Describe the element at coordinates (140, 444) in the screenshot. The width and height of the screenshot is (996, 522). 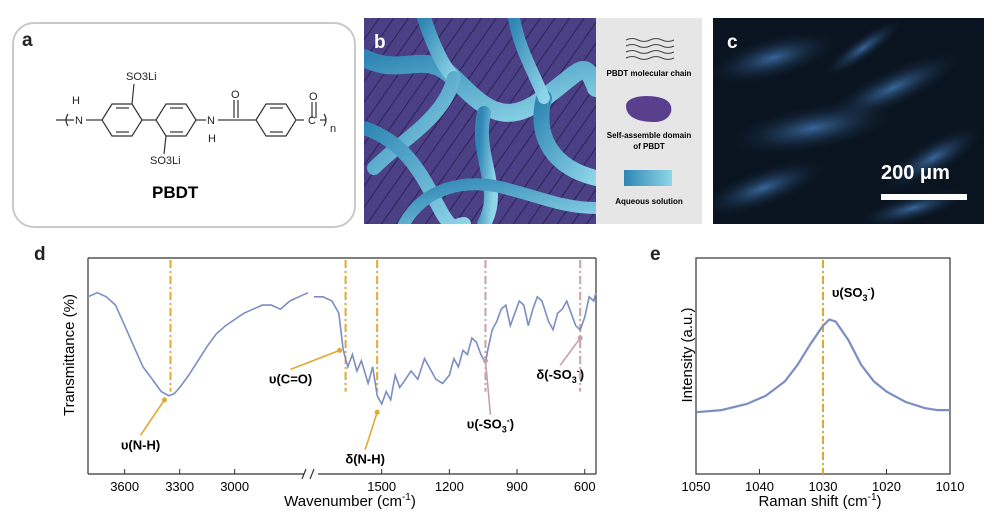
I see `d-annotation-label: υ(N-H)` at that location.